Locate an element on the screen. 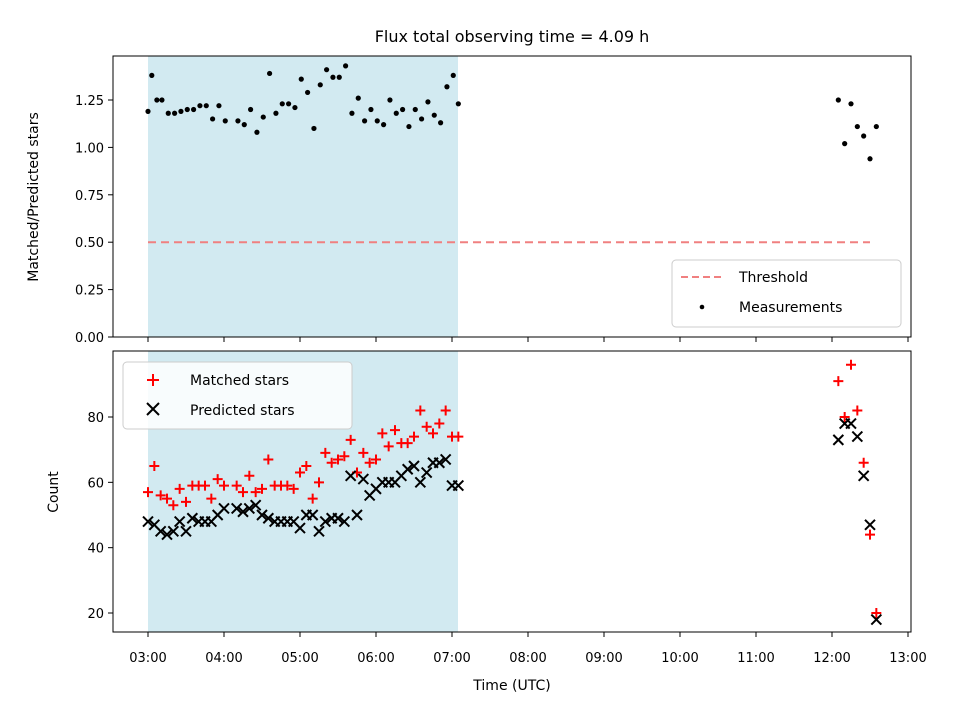 This screenshot has width=960, height=720. bottom-y-tick-label: 40 is located at coordinates (95, 549).